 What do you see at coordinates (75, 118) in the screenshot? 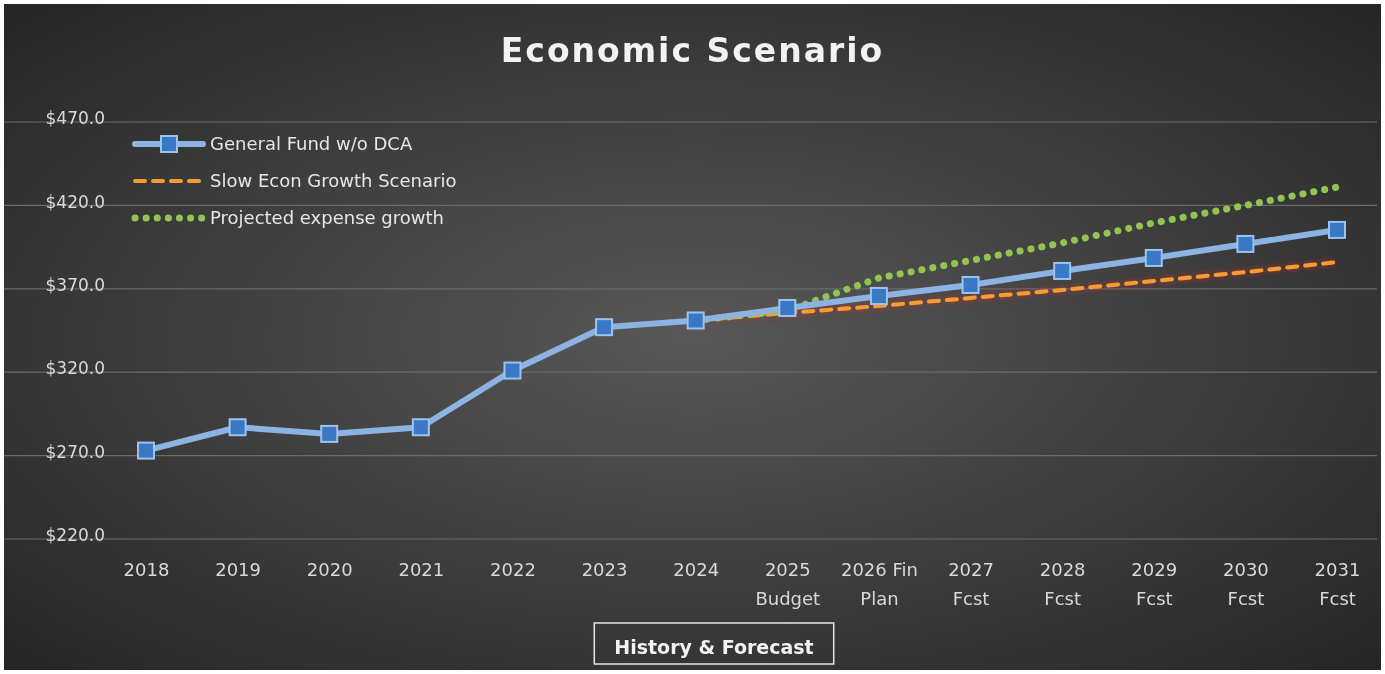
I see `y-tick-label: $470.0` at bounding box center [75, 118].